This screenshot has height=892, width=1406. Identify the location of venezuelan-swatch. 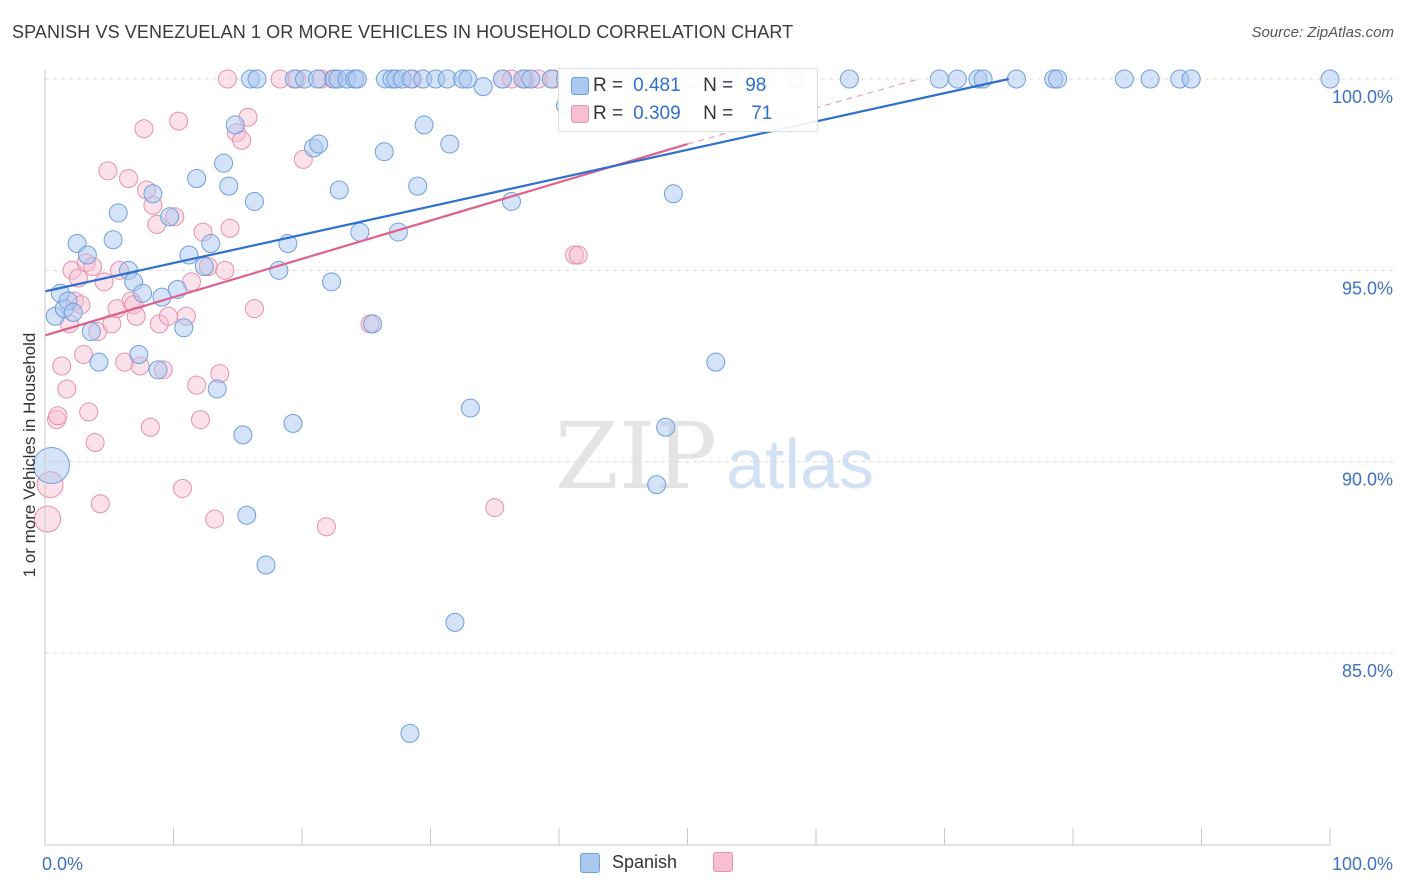
(723, 862).